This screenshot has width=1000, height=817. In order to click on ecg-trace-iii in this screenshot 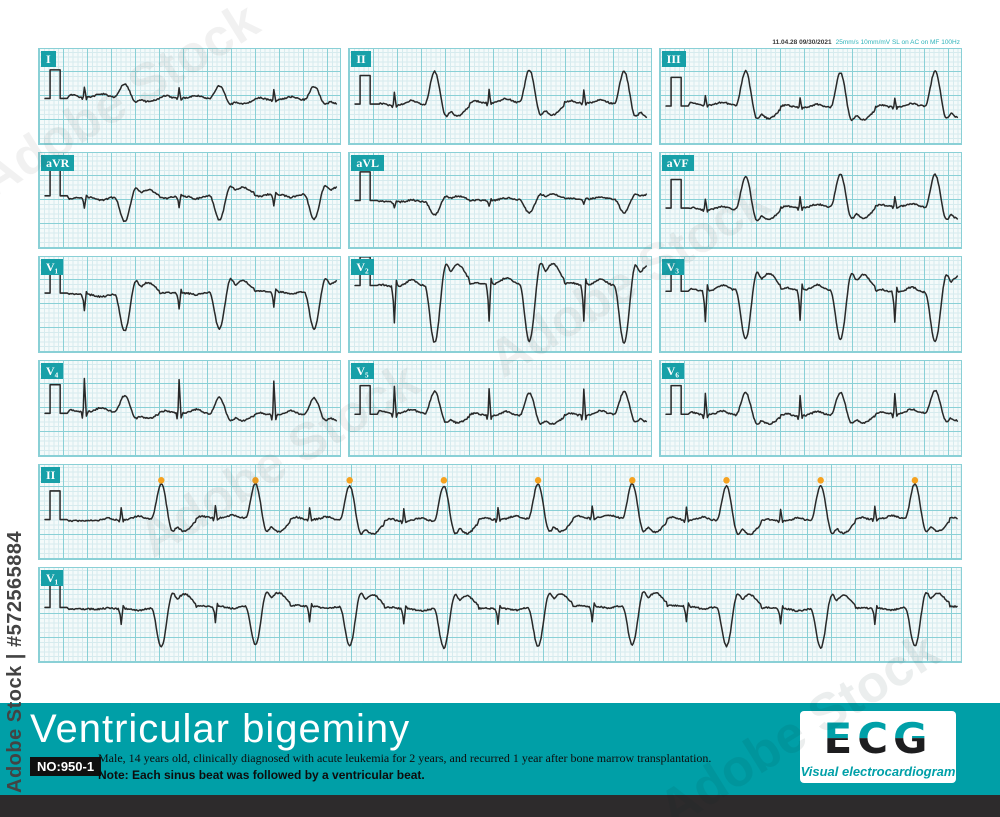, I will do `click(811, 95)`.